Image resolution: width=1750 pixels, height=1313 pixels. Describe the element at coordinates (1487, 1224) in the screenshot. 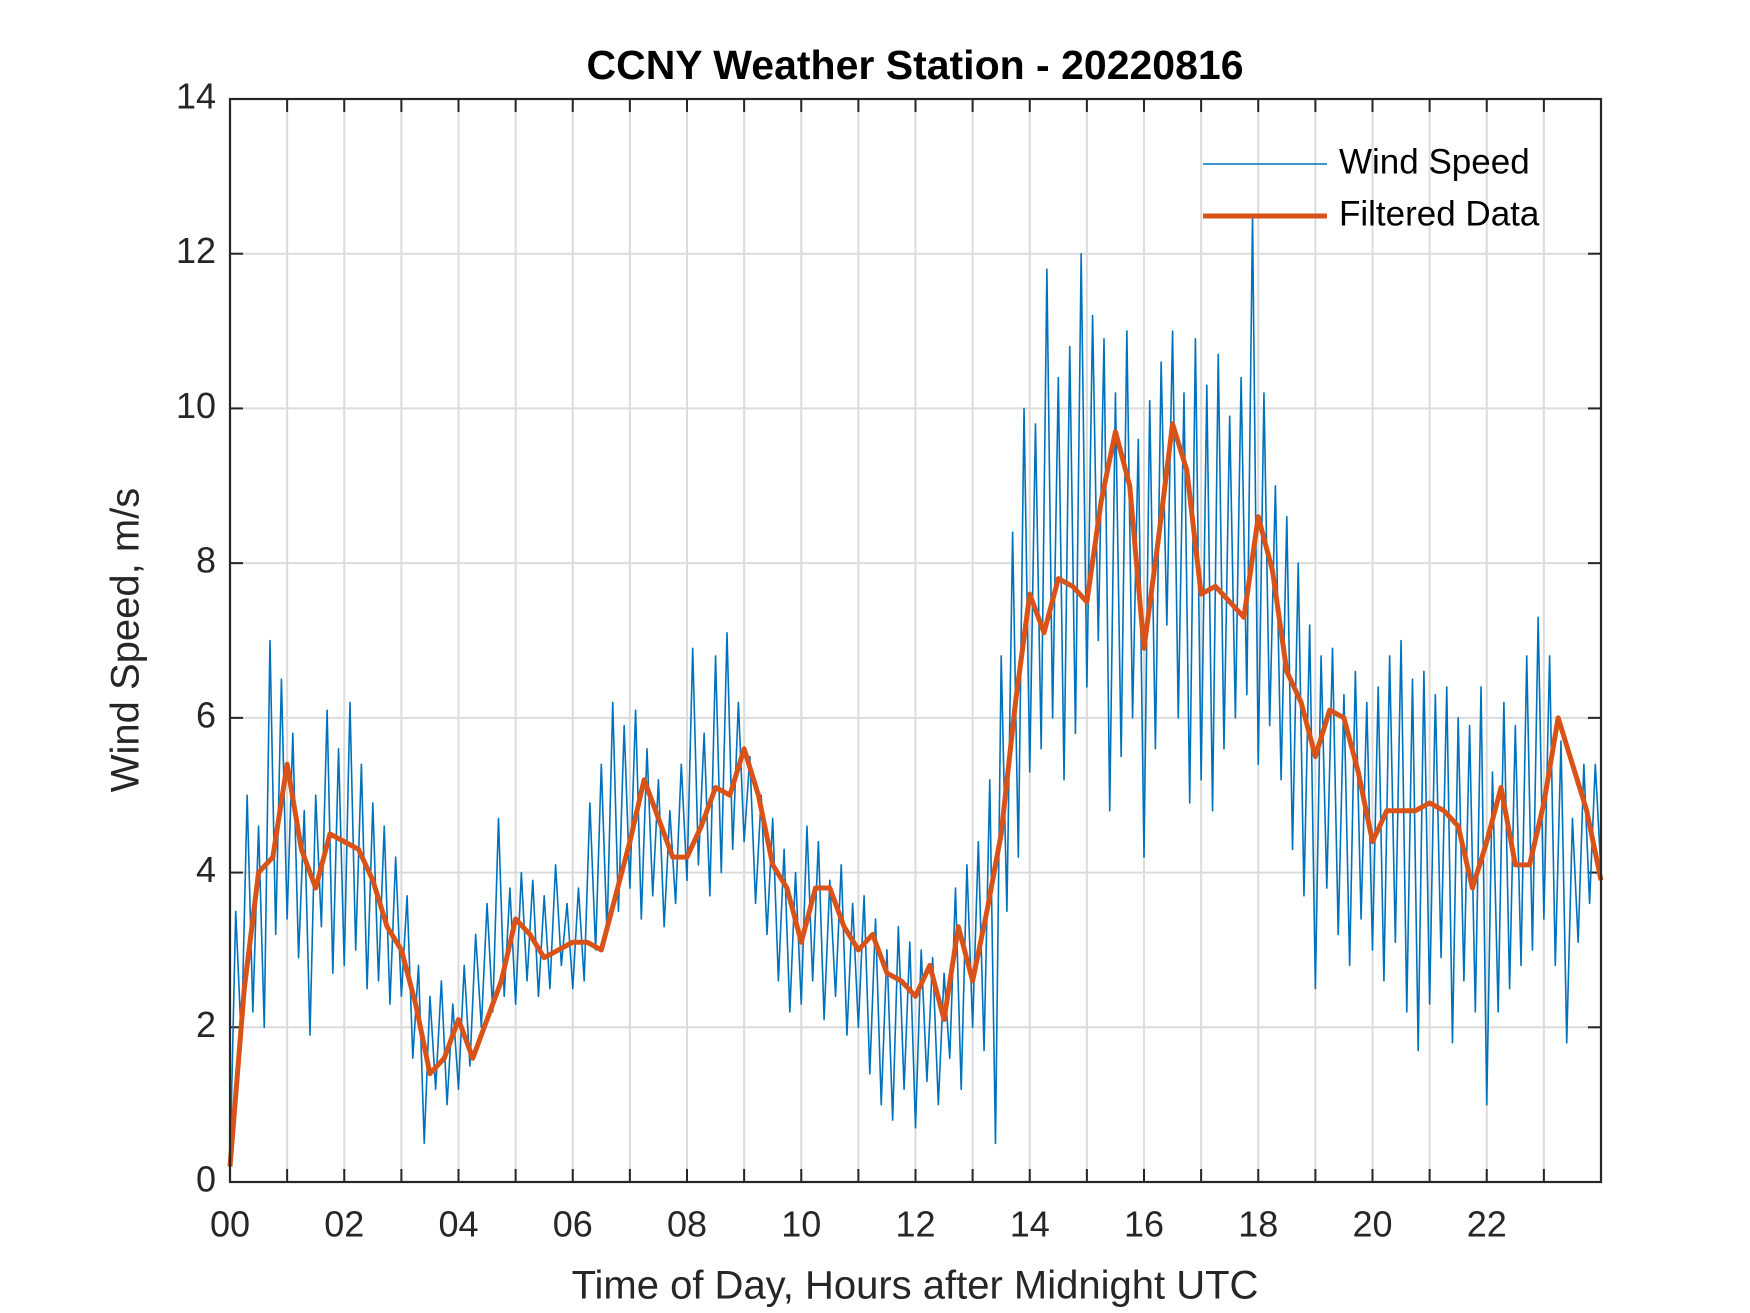

I see `x-tick-label: 22` at that location.